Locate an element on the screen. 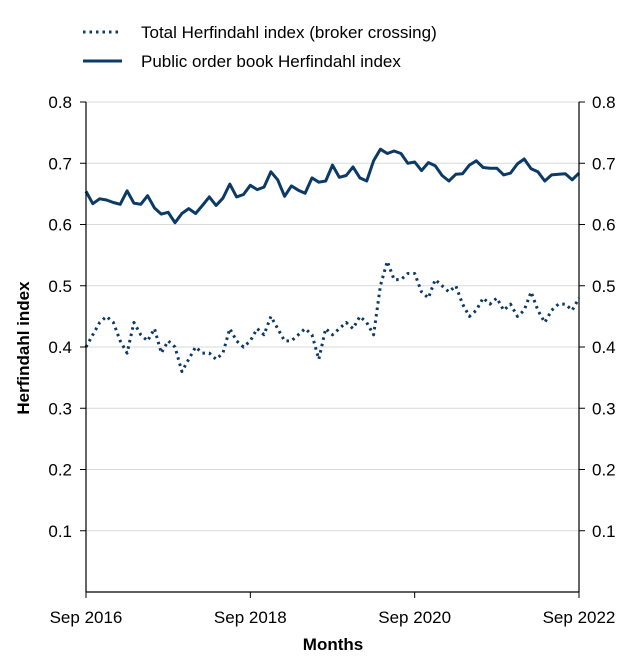 This screenshot has height=669, width=639. y-tick-label-left: 0.8 is located at coordinates (60, 102).